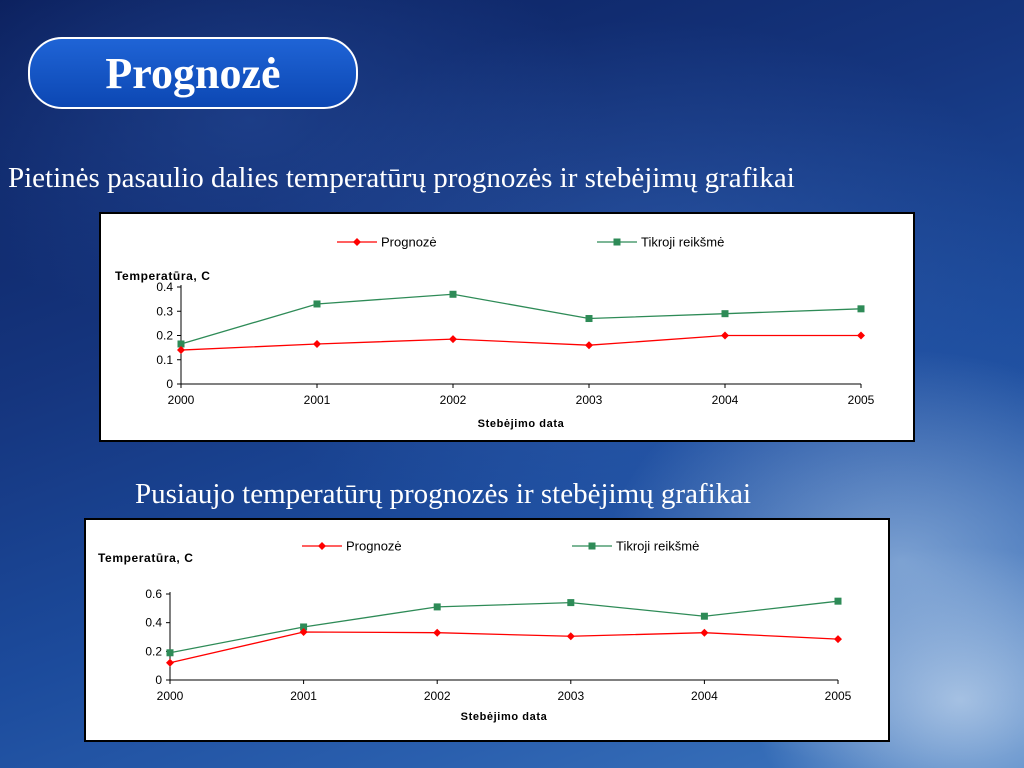 The width and height of the screenshot is (1024, 768). I want to click on chart-1-x-tick-label: 2005, so click(861, 400).